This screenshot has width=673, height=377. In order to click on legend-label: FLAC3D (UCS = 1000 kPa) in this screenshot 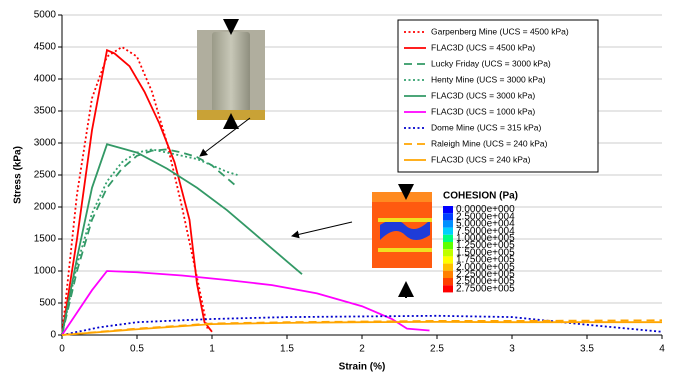, I will do `click(483, 111)`.